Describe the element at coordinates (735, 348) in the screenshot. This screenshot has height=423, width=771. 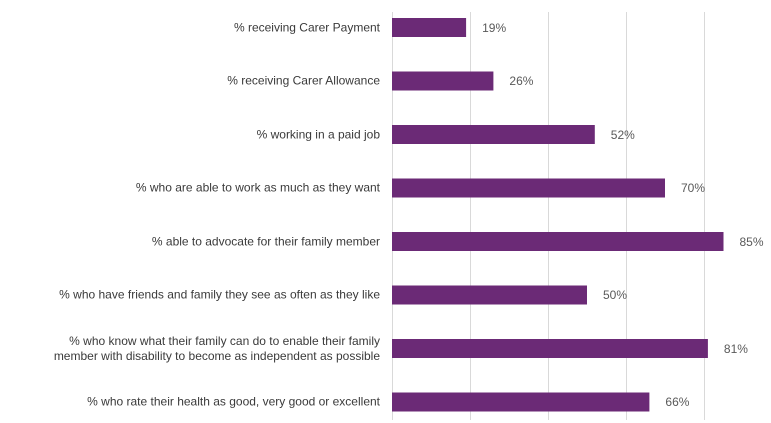
I see `value-label-6: 81%` at that location.